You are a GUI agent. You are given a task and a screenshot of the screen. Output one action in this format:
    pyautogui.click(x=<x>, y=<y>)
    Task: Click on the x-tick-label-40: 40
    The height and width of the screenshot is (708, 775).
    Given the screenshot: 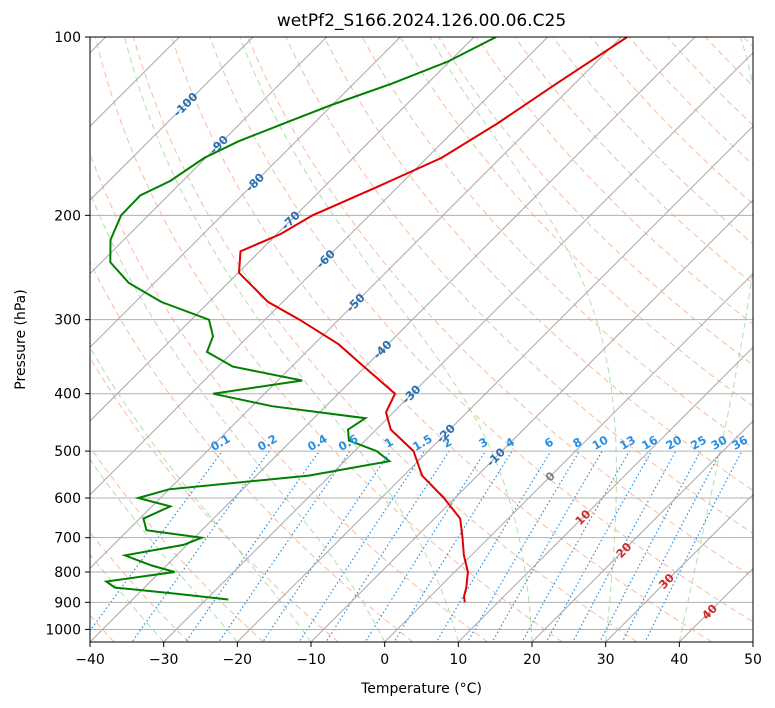 What is the action you would take?
    pyautogui.click(x=679, y=660)
    